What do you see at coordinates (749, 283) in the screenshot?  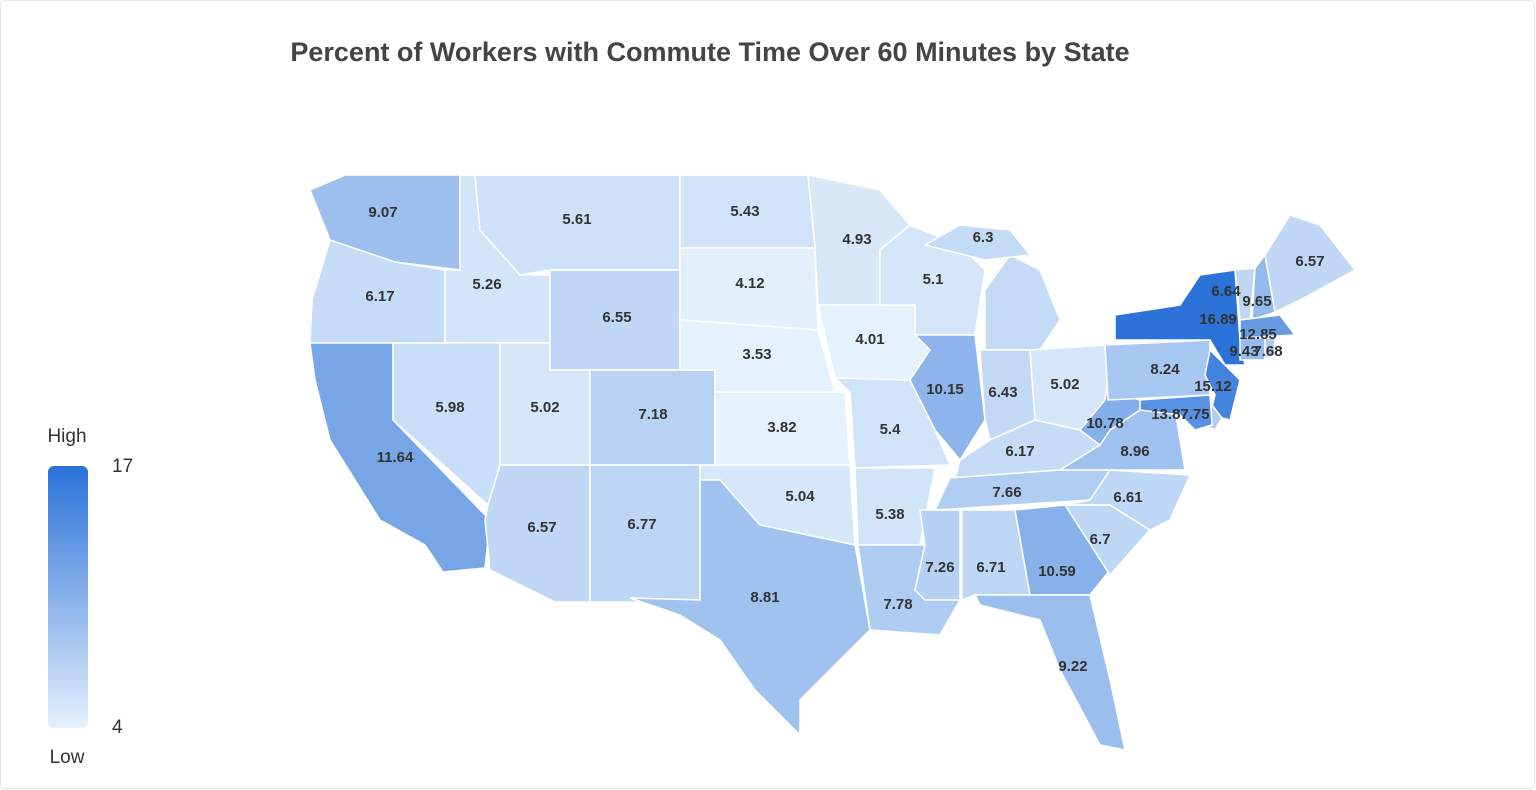 I see `state-value-label: 4.12` at bounding box center [749, 283].